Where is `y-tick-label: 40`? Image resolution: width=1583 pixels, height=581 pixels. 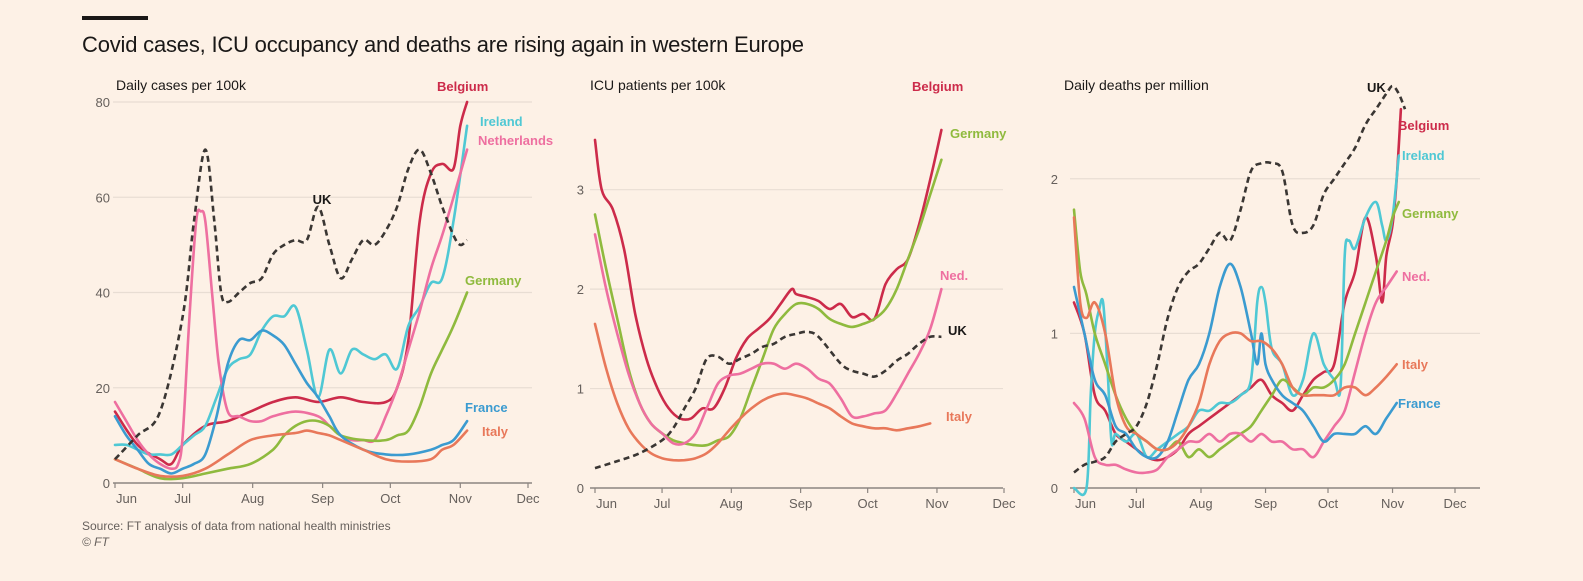
y-tick-label: 40 is located at coordinates (103, 293).